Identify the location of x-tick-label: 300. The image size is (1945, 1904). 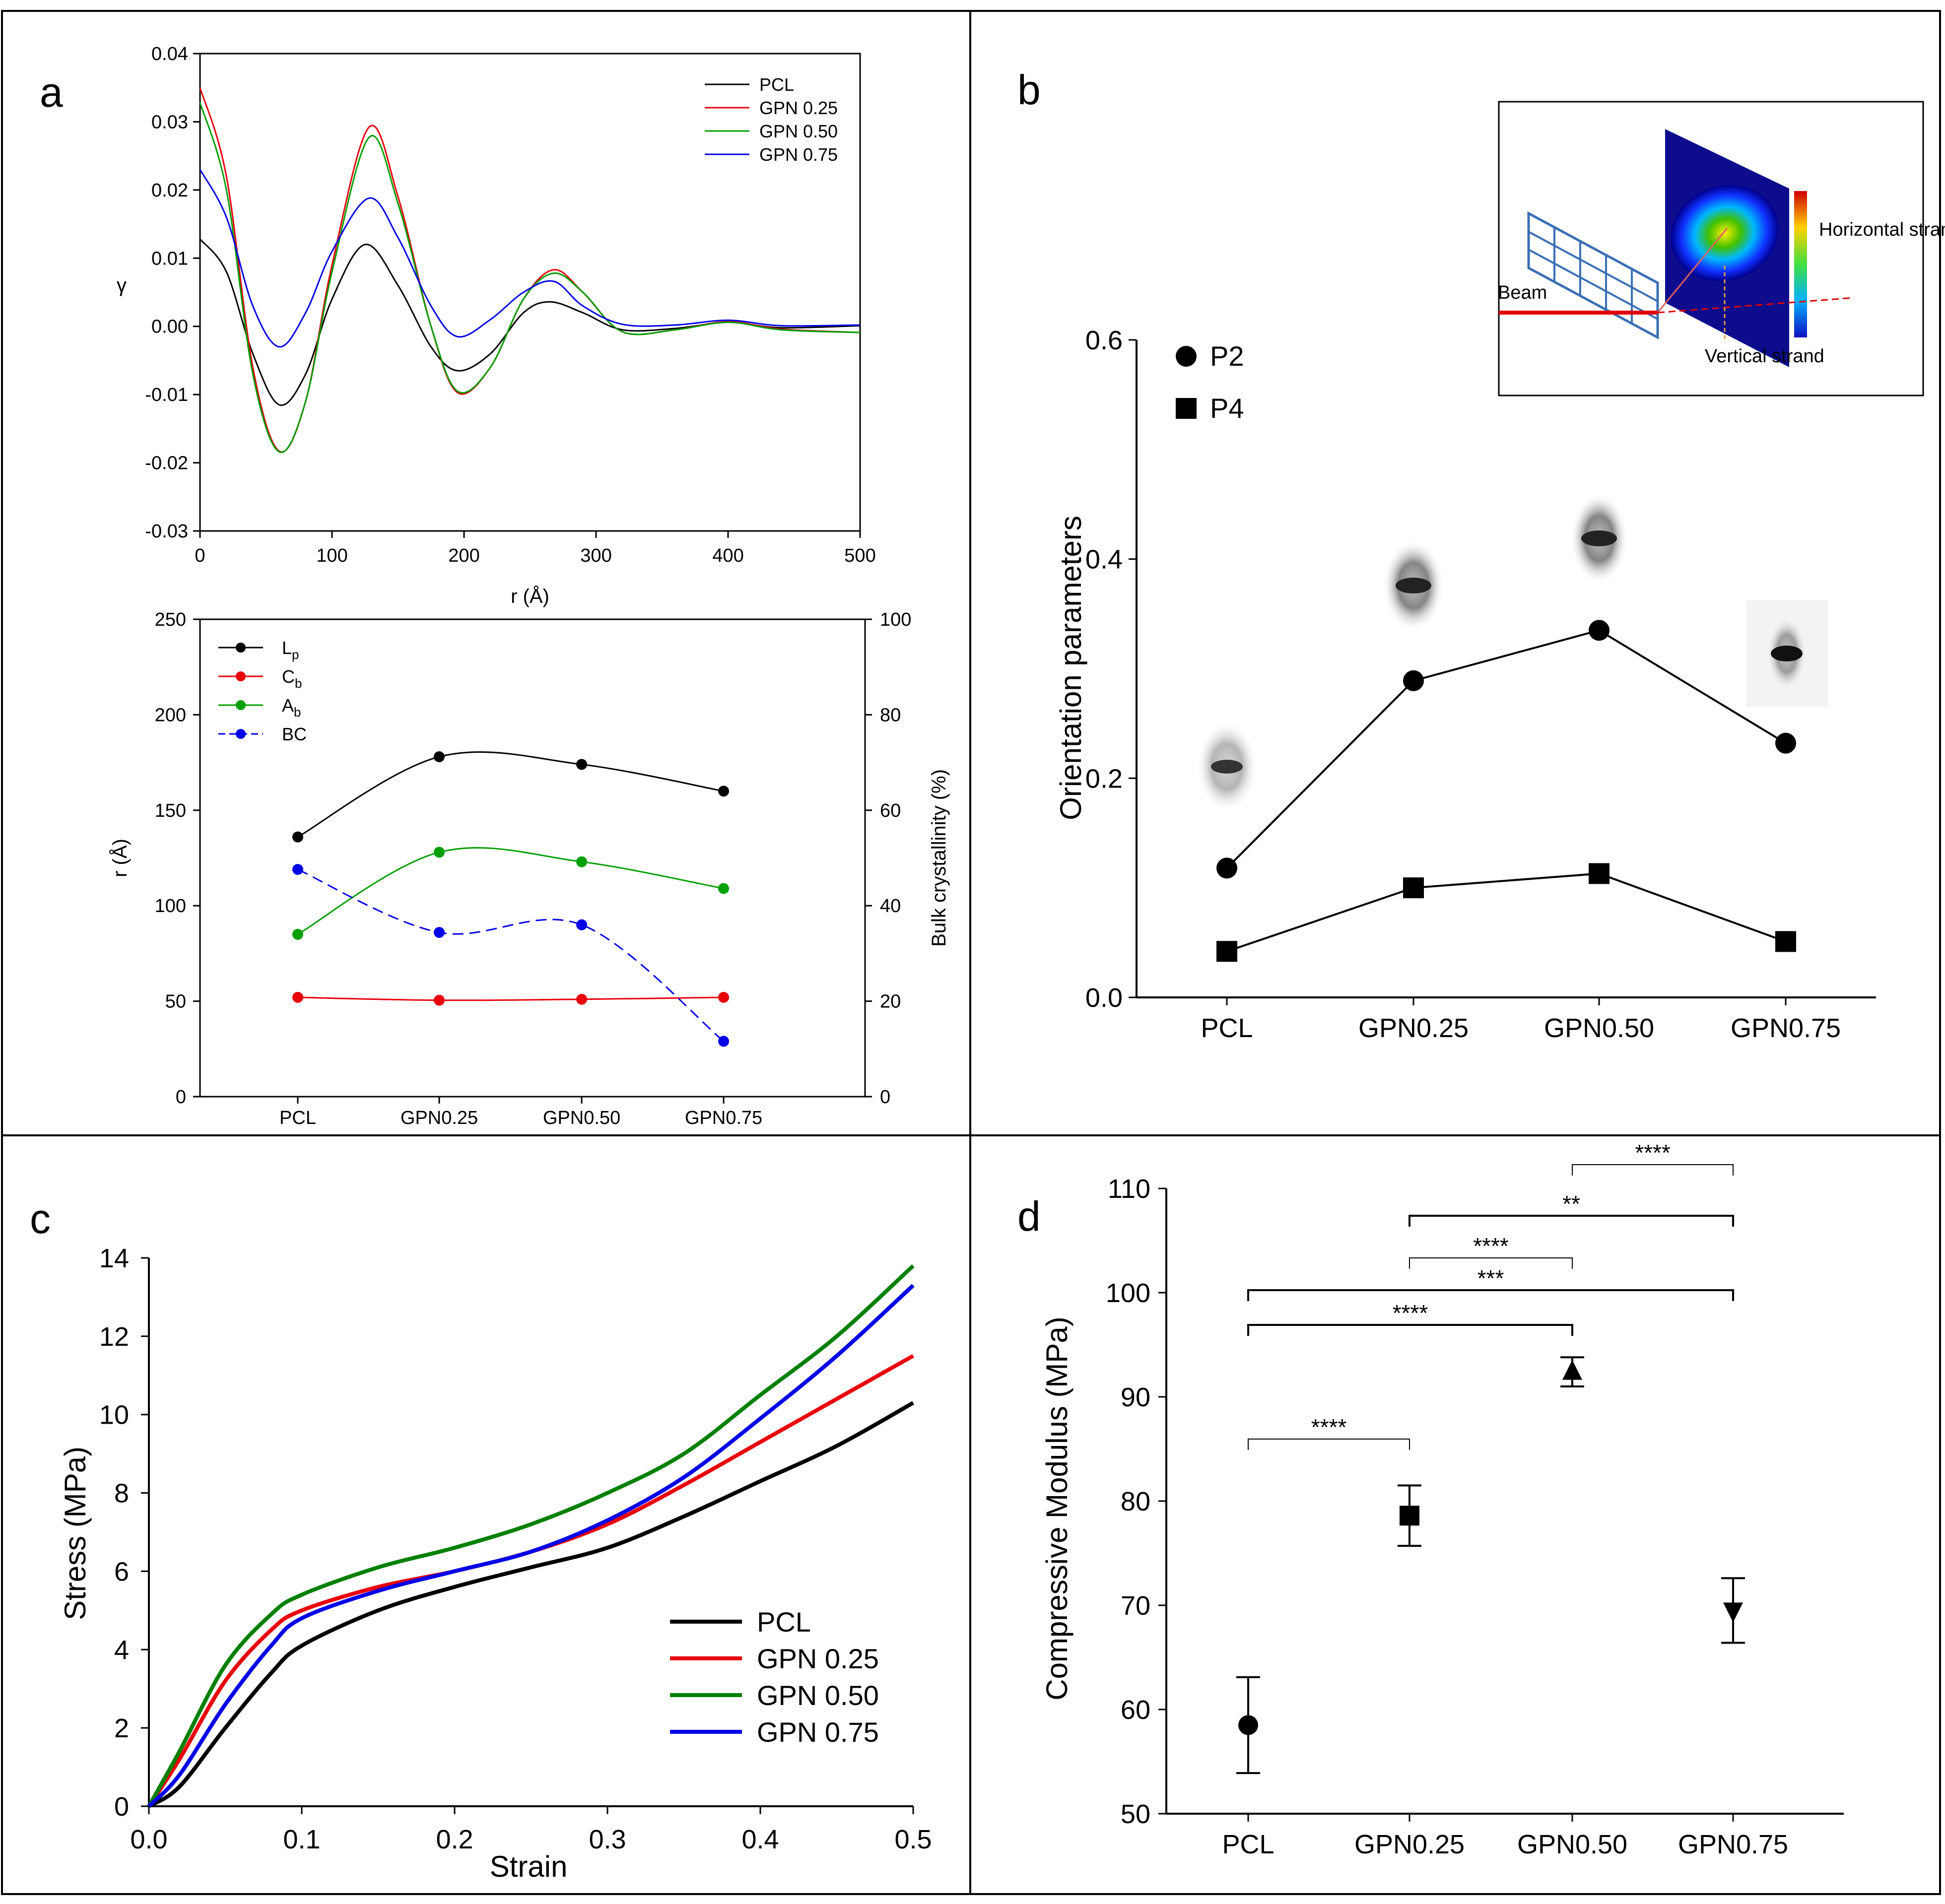
(596, 555).